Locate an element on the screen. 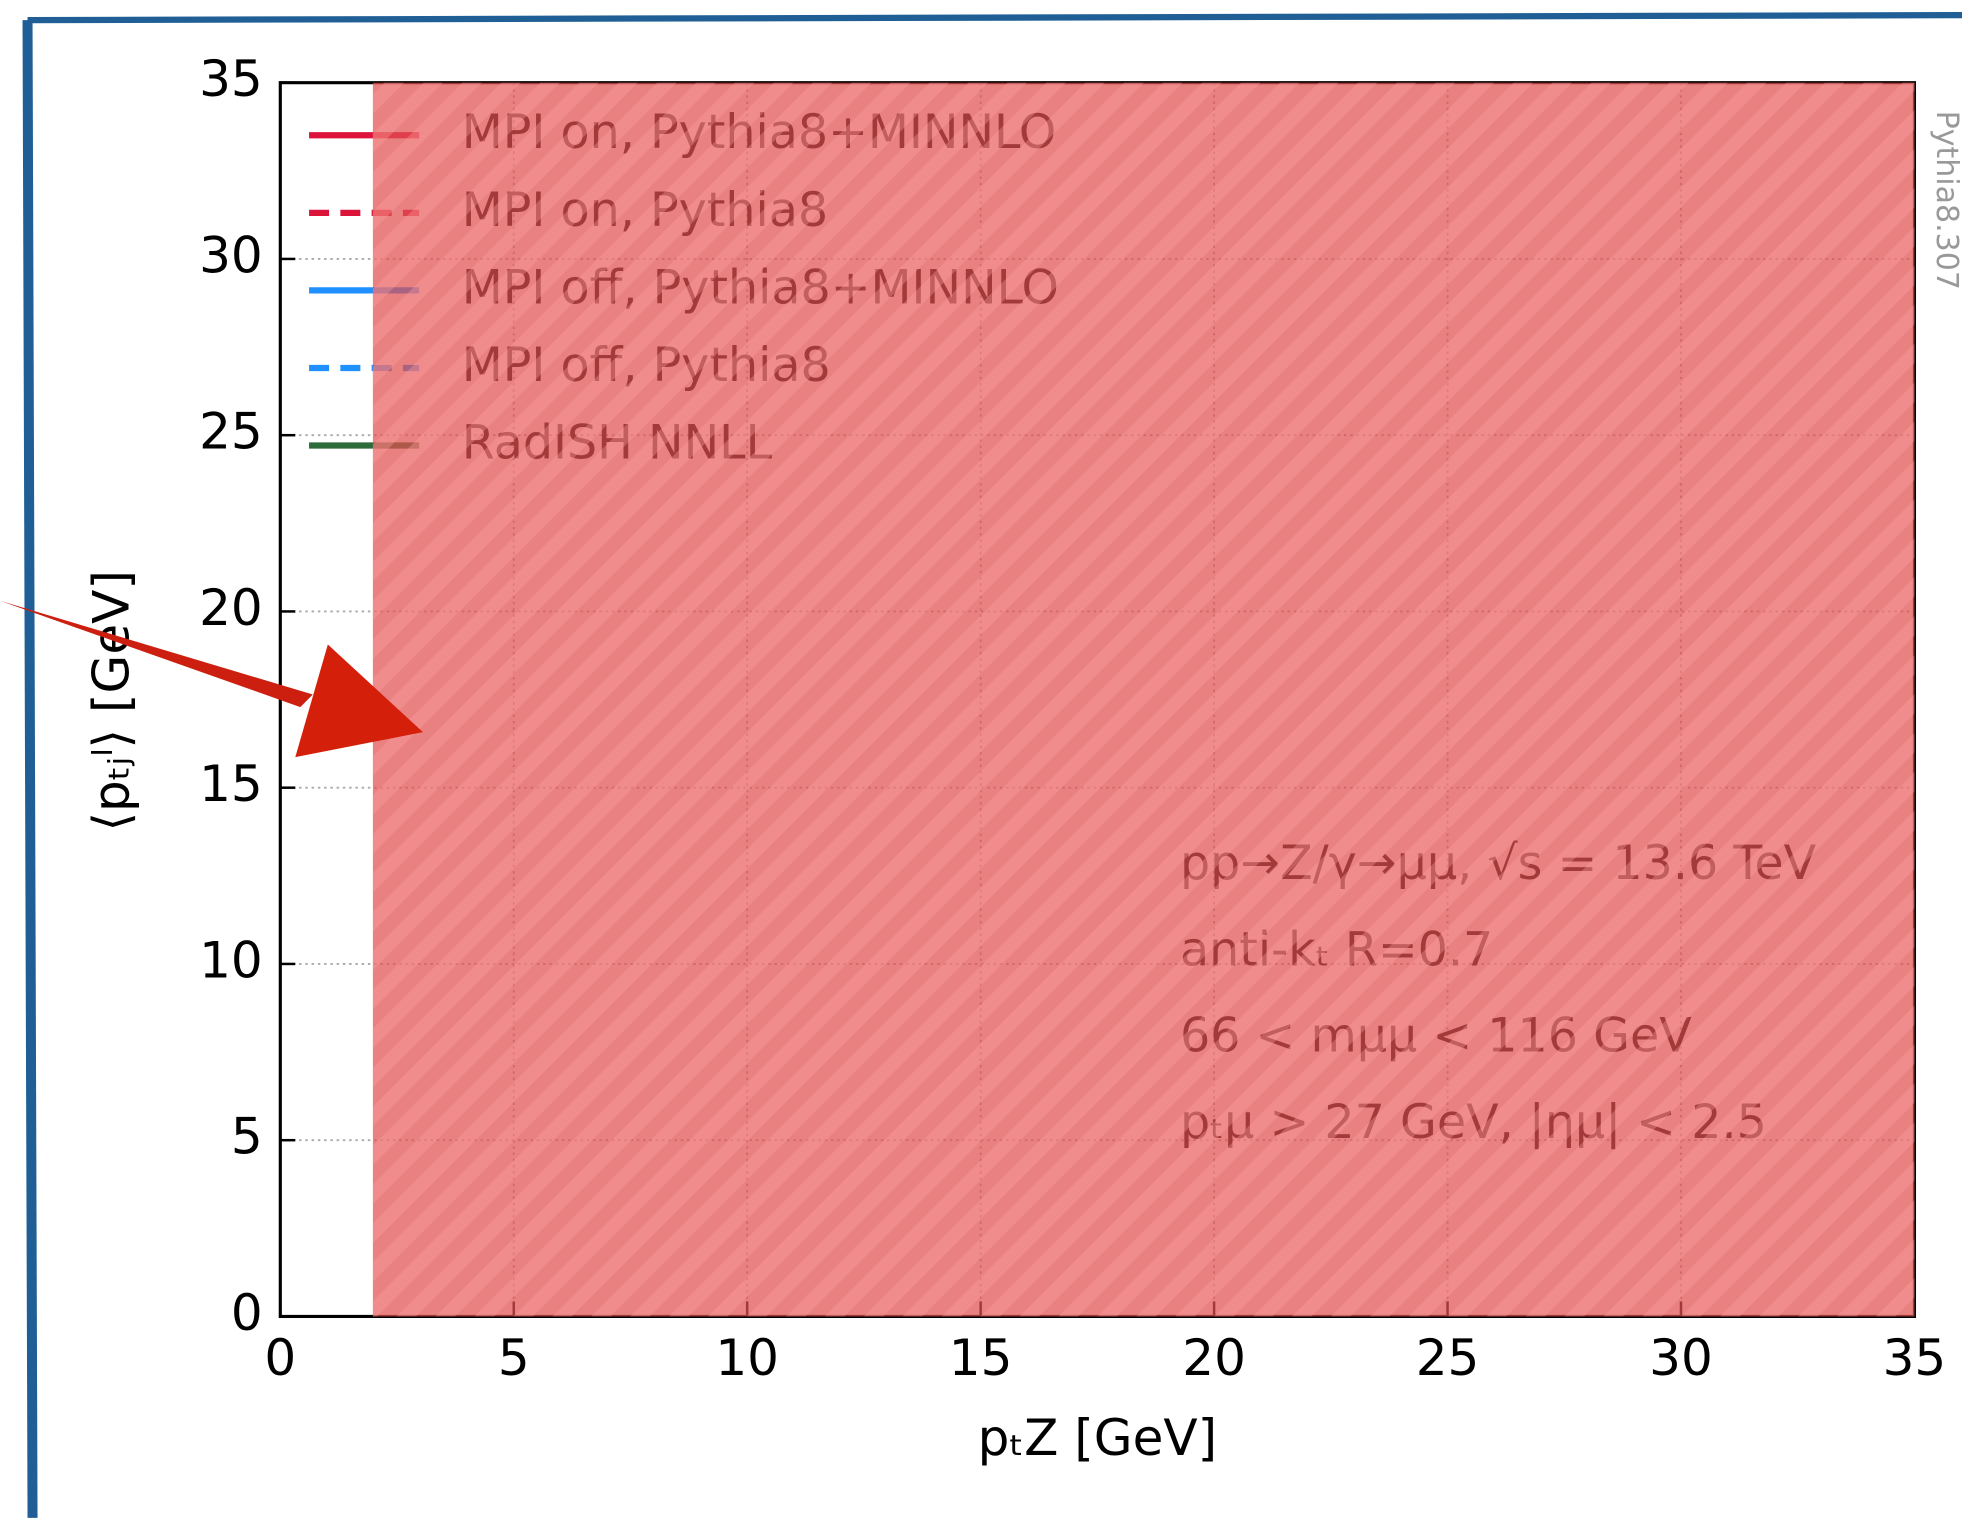 This screenshot has width=1962, height=1518. y-tick-label: 35 is located at coordinates (231, 79).